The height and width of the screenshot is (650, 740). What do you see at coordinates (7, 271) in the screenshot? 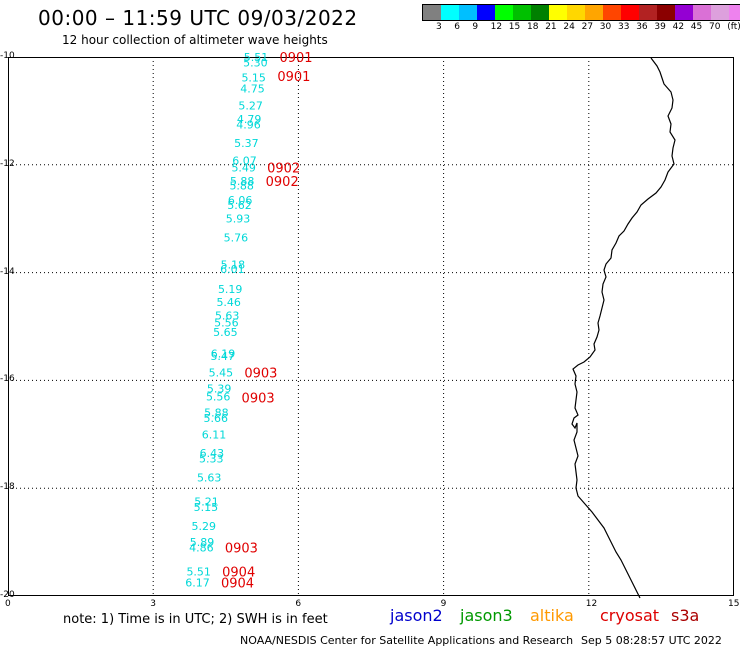
I see `y-tick-label: -14` at bounding box center [7, 271].